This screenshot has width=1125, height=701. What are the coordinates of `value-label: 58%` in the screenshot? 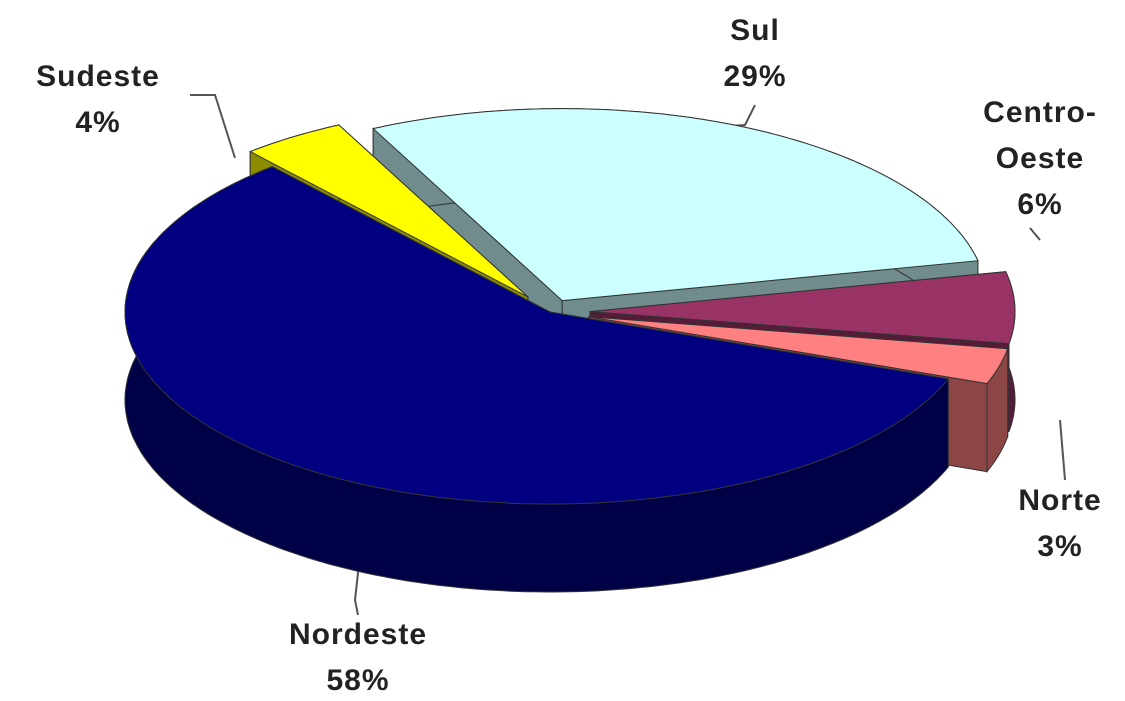 It's located at (358, 680).